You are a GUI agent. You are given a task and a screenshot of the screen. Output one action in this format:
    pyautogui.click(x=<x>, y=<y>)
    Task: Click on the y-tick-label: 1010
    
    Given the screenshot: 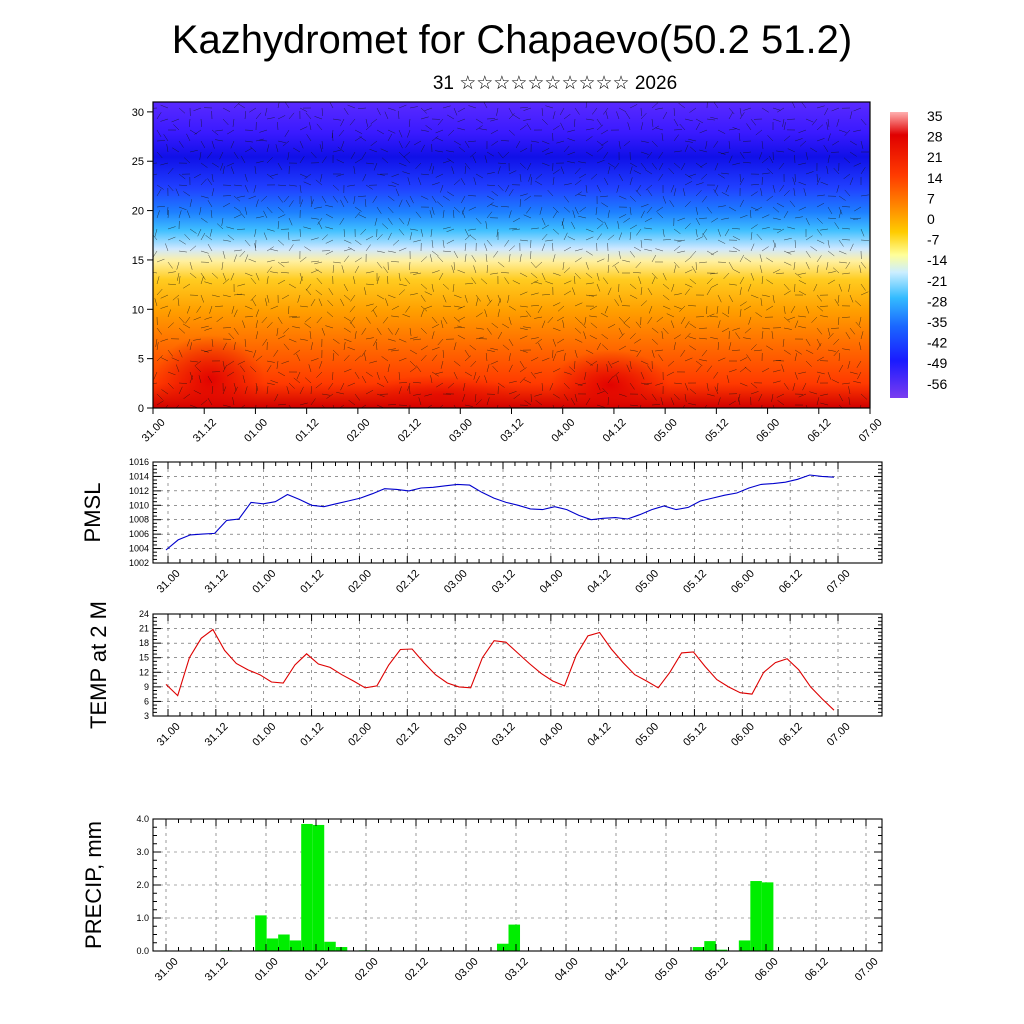 What is the action you would take?
    pyautogui.click(x=139, y=505)
    